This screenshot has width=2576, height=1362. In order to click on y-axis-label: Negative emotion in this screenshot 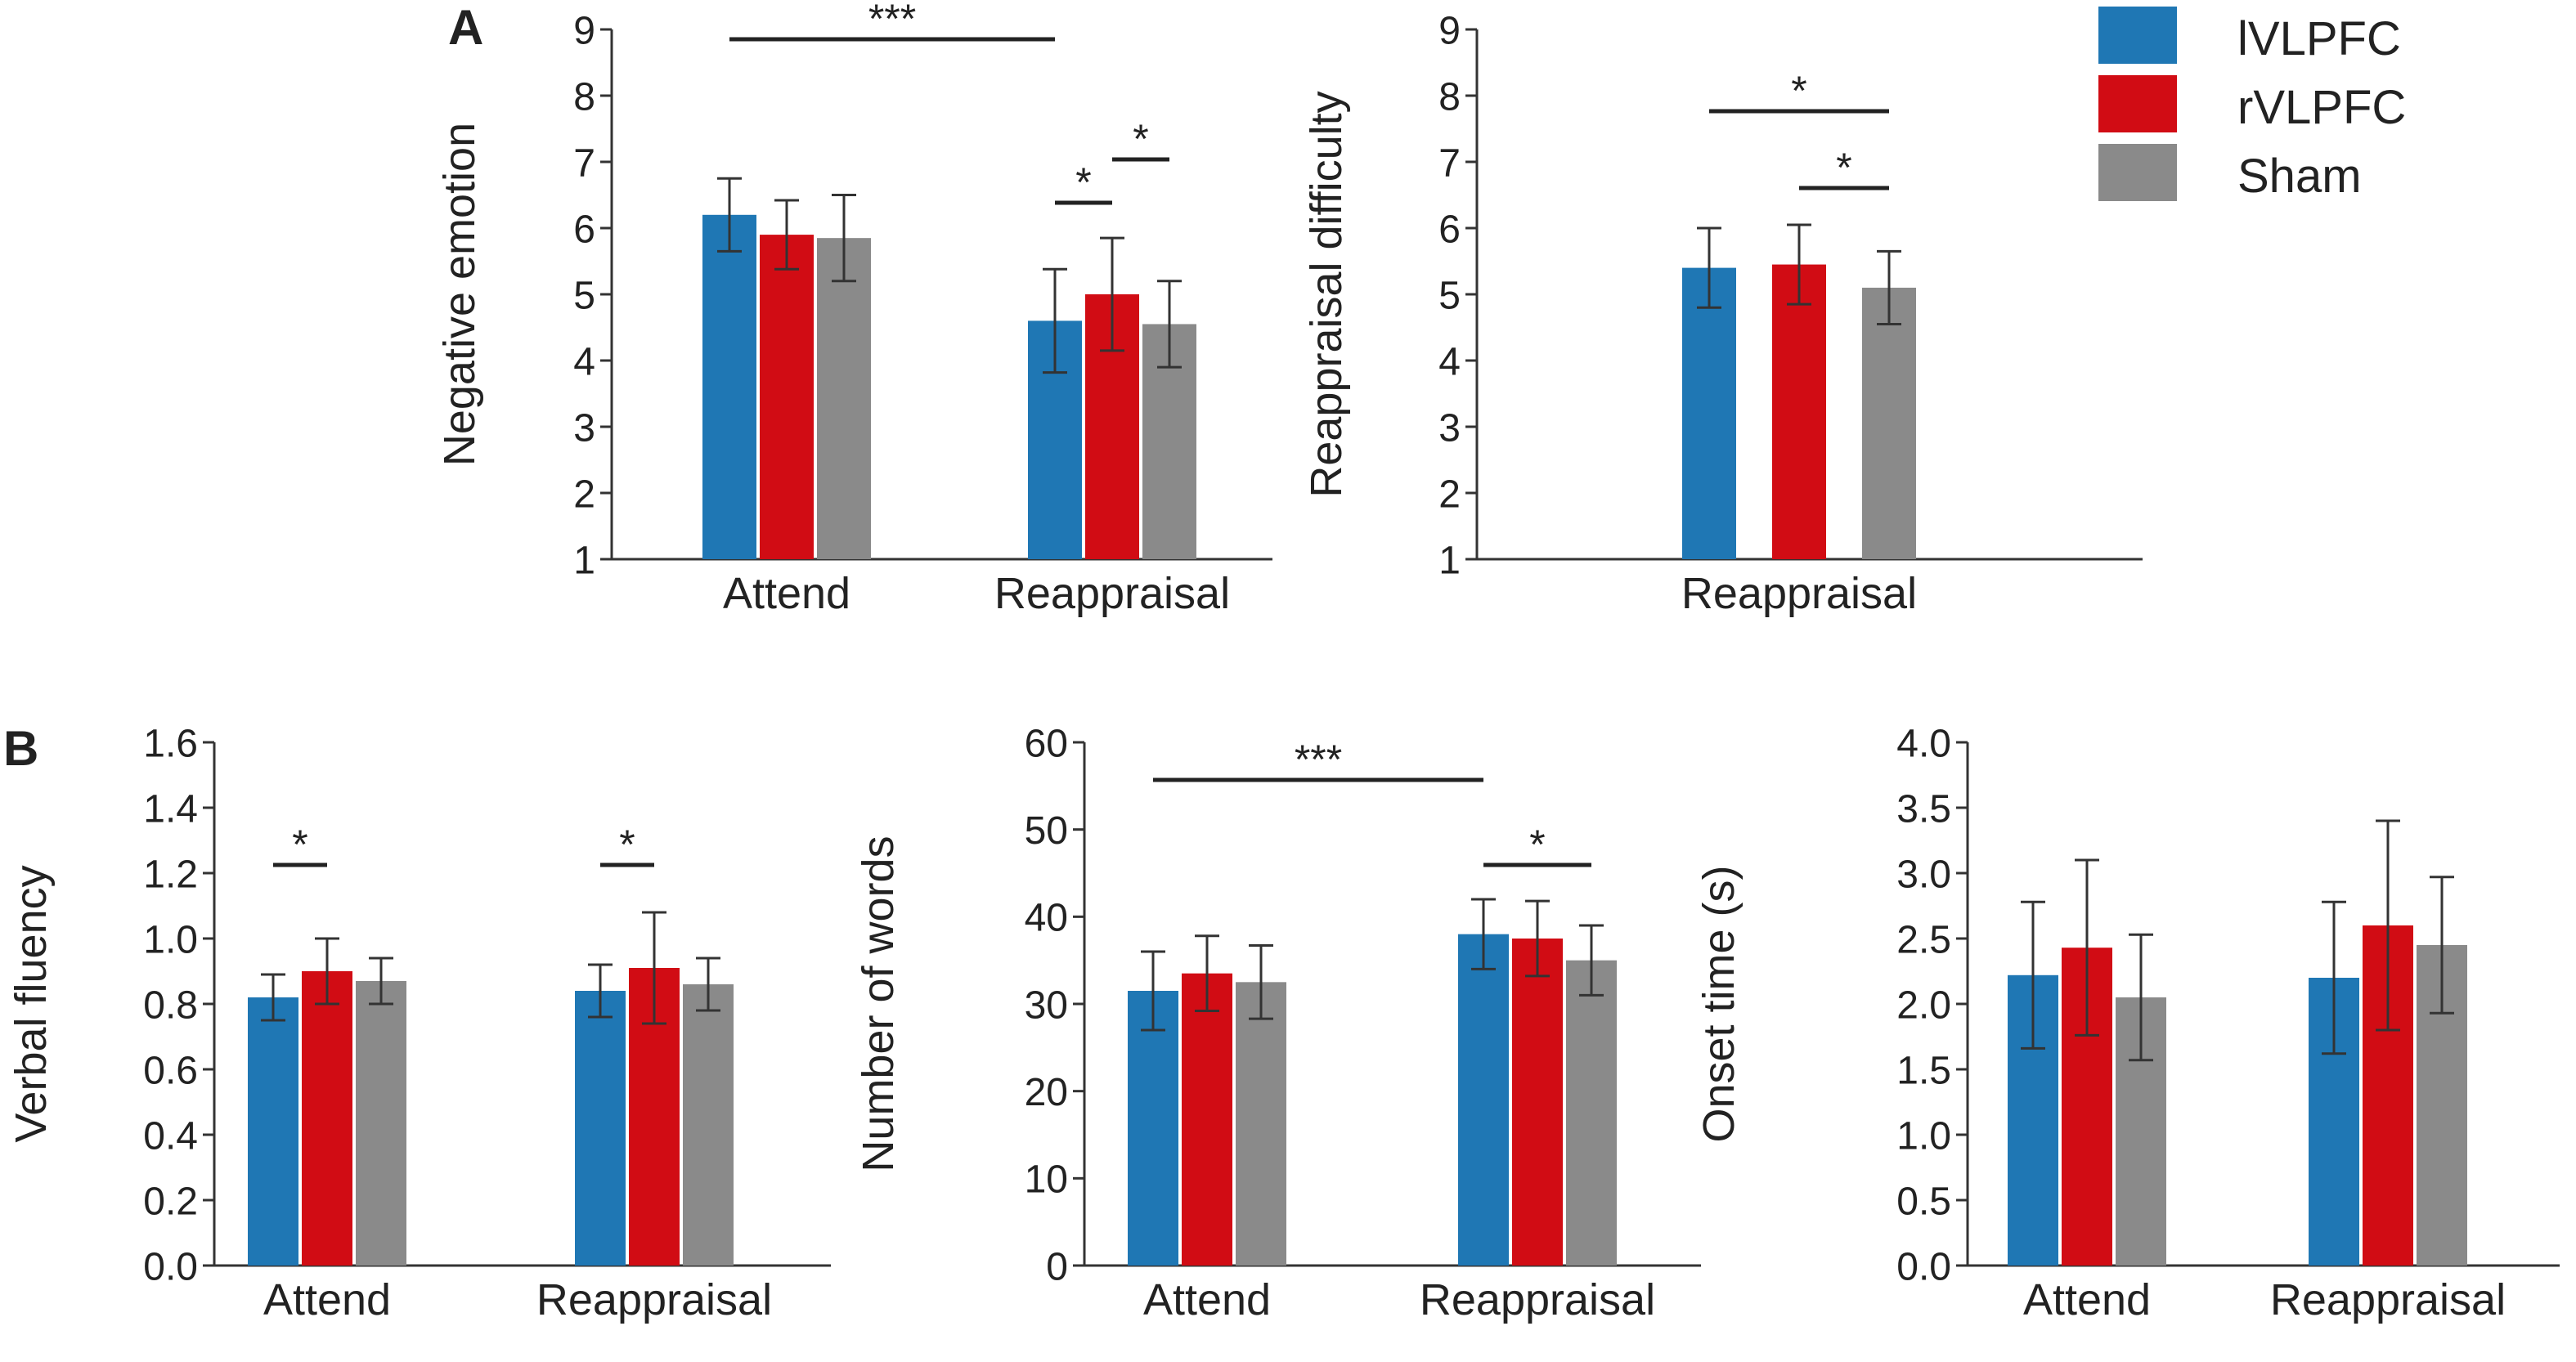, I will do `click(460, 294)`.